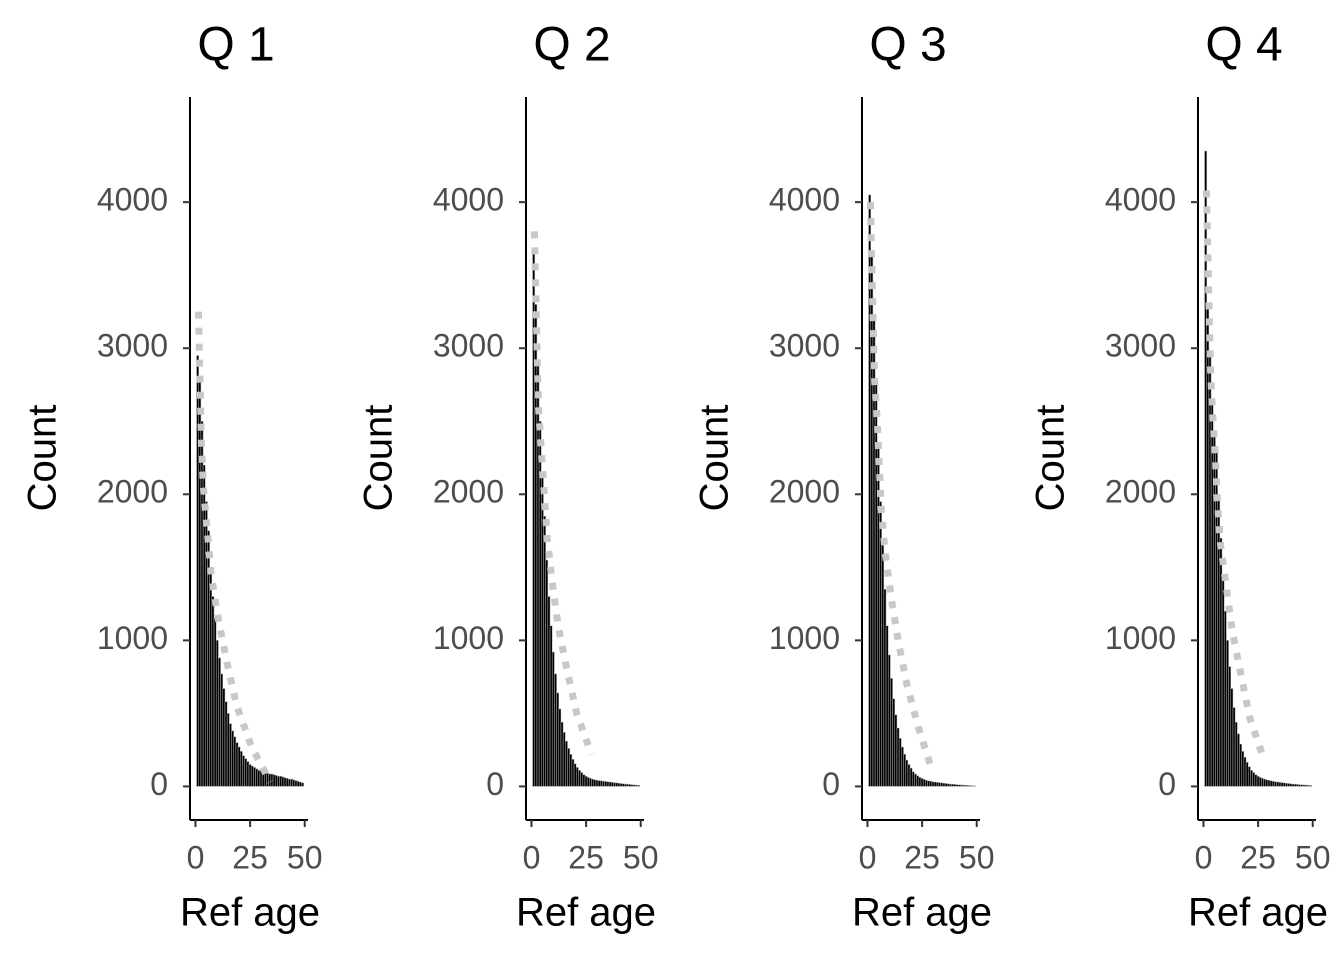 Image resolution: width=1344 pixels, height=960 pixels. I want to click on panel-title: Q 3, so click(907, 45).